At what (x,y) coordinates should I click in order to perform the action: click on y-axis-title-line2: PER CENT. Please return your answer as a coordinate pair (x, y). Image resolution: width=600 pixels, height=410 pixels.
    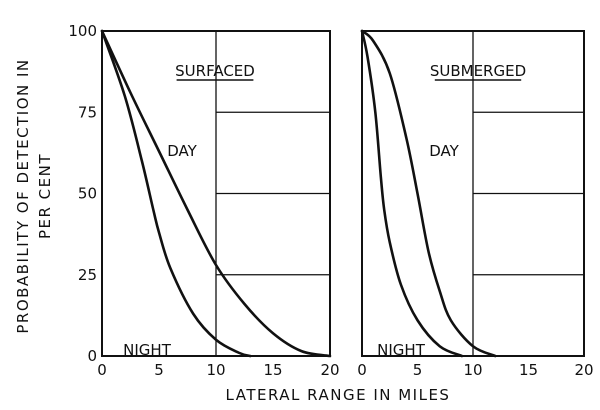
    Looking at the image, I should click on (45, 196).